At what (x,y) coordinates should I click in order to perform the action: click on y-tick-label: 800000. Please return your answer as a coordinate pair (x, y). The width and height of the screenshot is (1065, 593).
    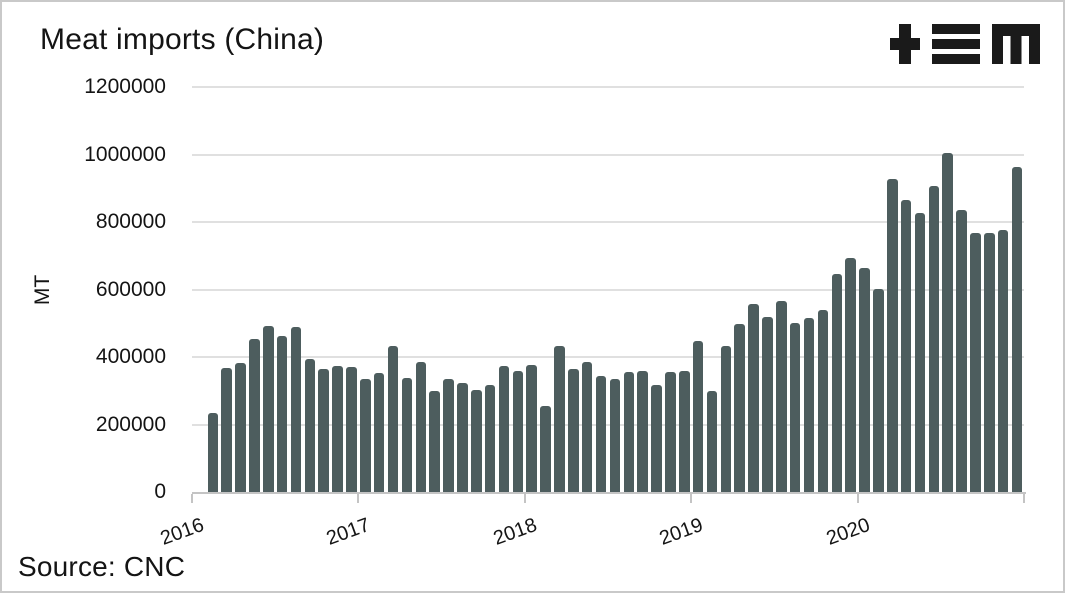
    Looking at the image, I should click on (130, 221).